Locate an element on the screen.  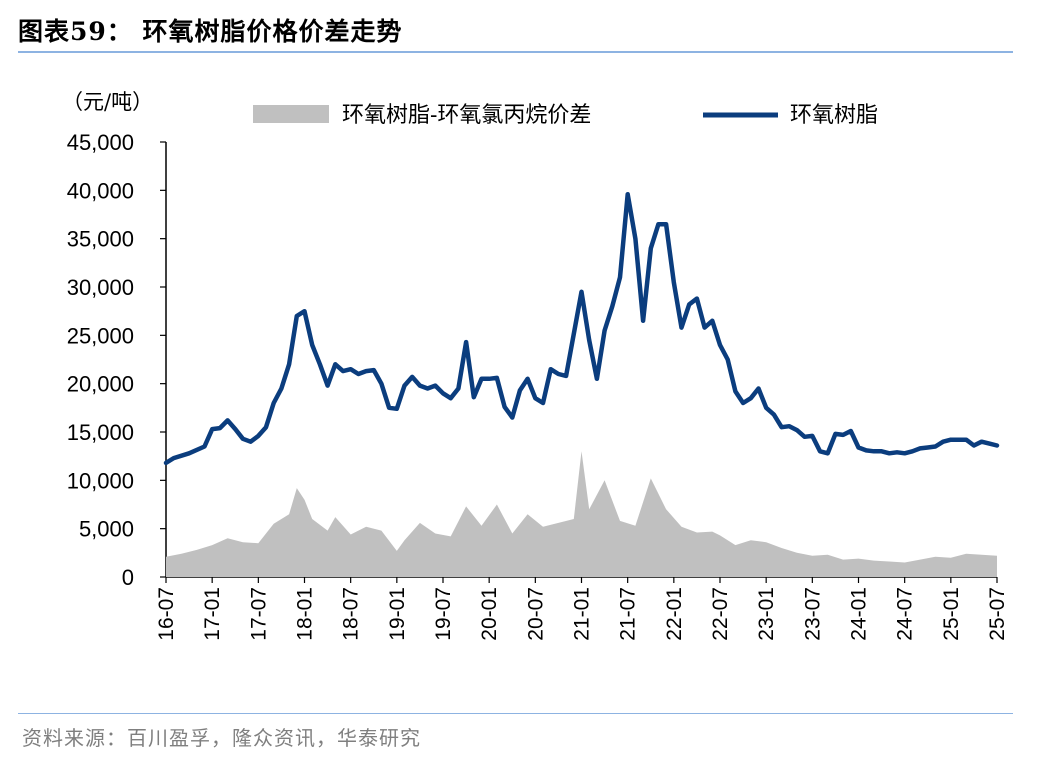
x-tick-label: 22-01 is located at coordinates (674, 614).